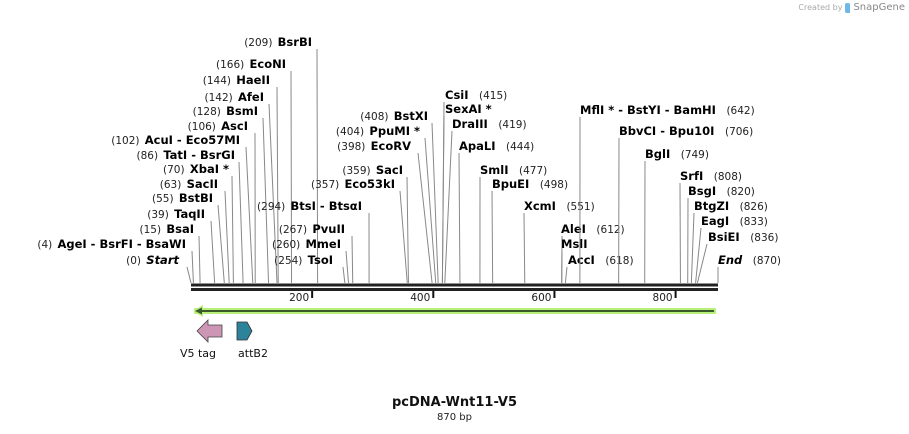 Image resolution: width=909 pixels, height=434 pixels. I want to click on cut-site-tati-bsrgi: (86) TatI - BsrGI, so click(190, 216).